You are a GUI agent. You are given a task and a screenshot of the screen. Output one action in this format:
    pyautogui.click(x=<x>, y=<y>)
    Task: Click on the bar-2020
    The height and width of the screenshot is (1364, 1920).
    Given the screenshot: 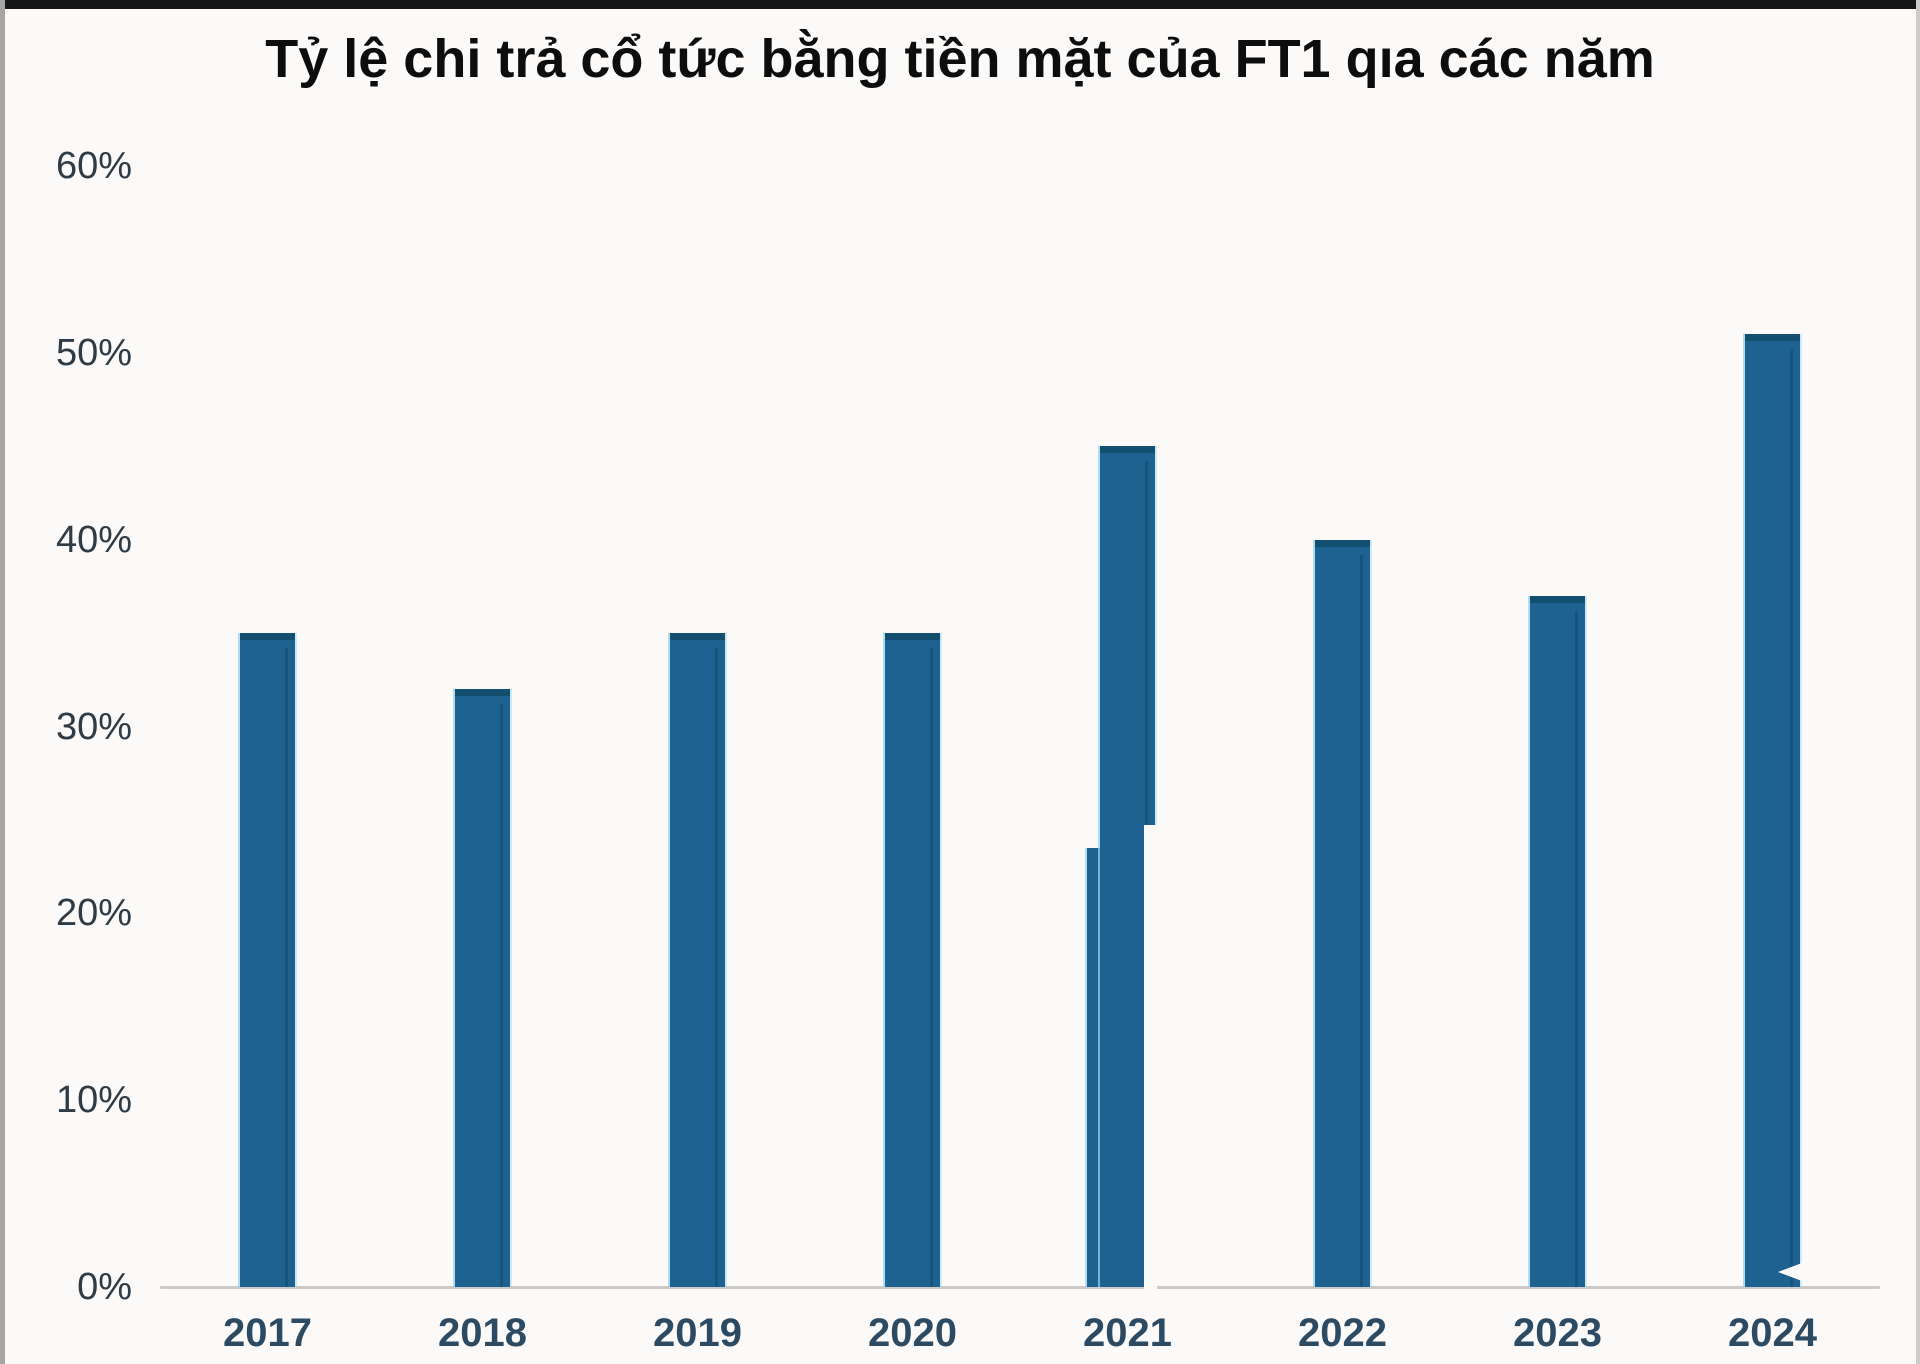 What is the action you would take?
    pyautogui.click(x=912, y=960)
    